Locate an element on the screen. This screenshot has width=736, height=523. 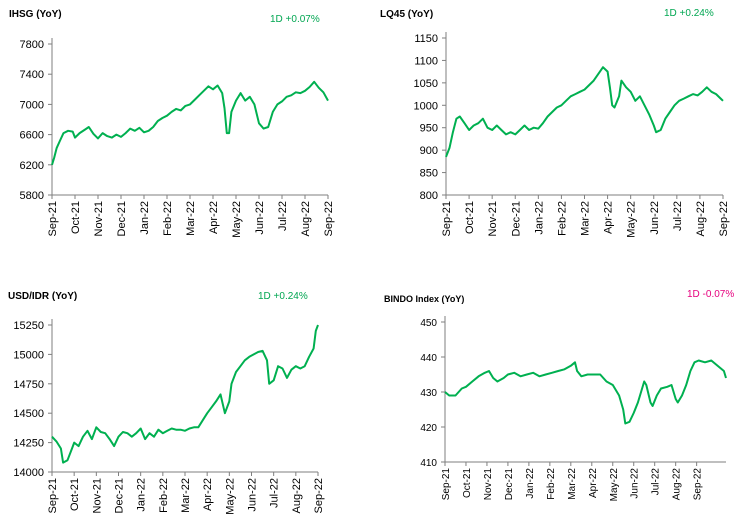
y-tick-label: 440 is located at coordinates (428, 358).